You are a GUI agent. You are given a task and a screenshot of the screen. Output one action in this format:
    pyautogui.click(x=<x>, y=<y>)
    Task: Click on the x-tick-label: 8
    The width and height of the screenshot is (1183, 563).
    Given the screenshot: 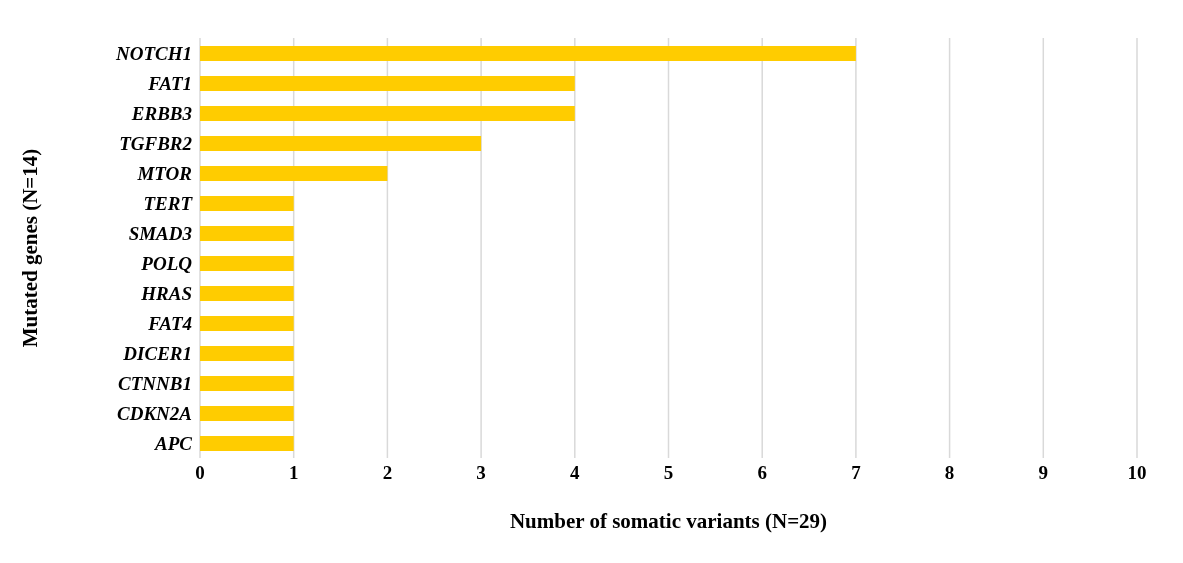 What is the action you would take?
    pyautogui.click(x=949, y=473)
    